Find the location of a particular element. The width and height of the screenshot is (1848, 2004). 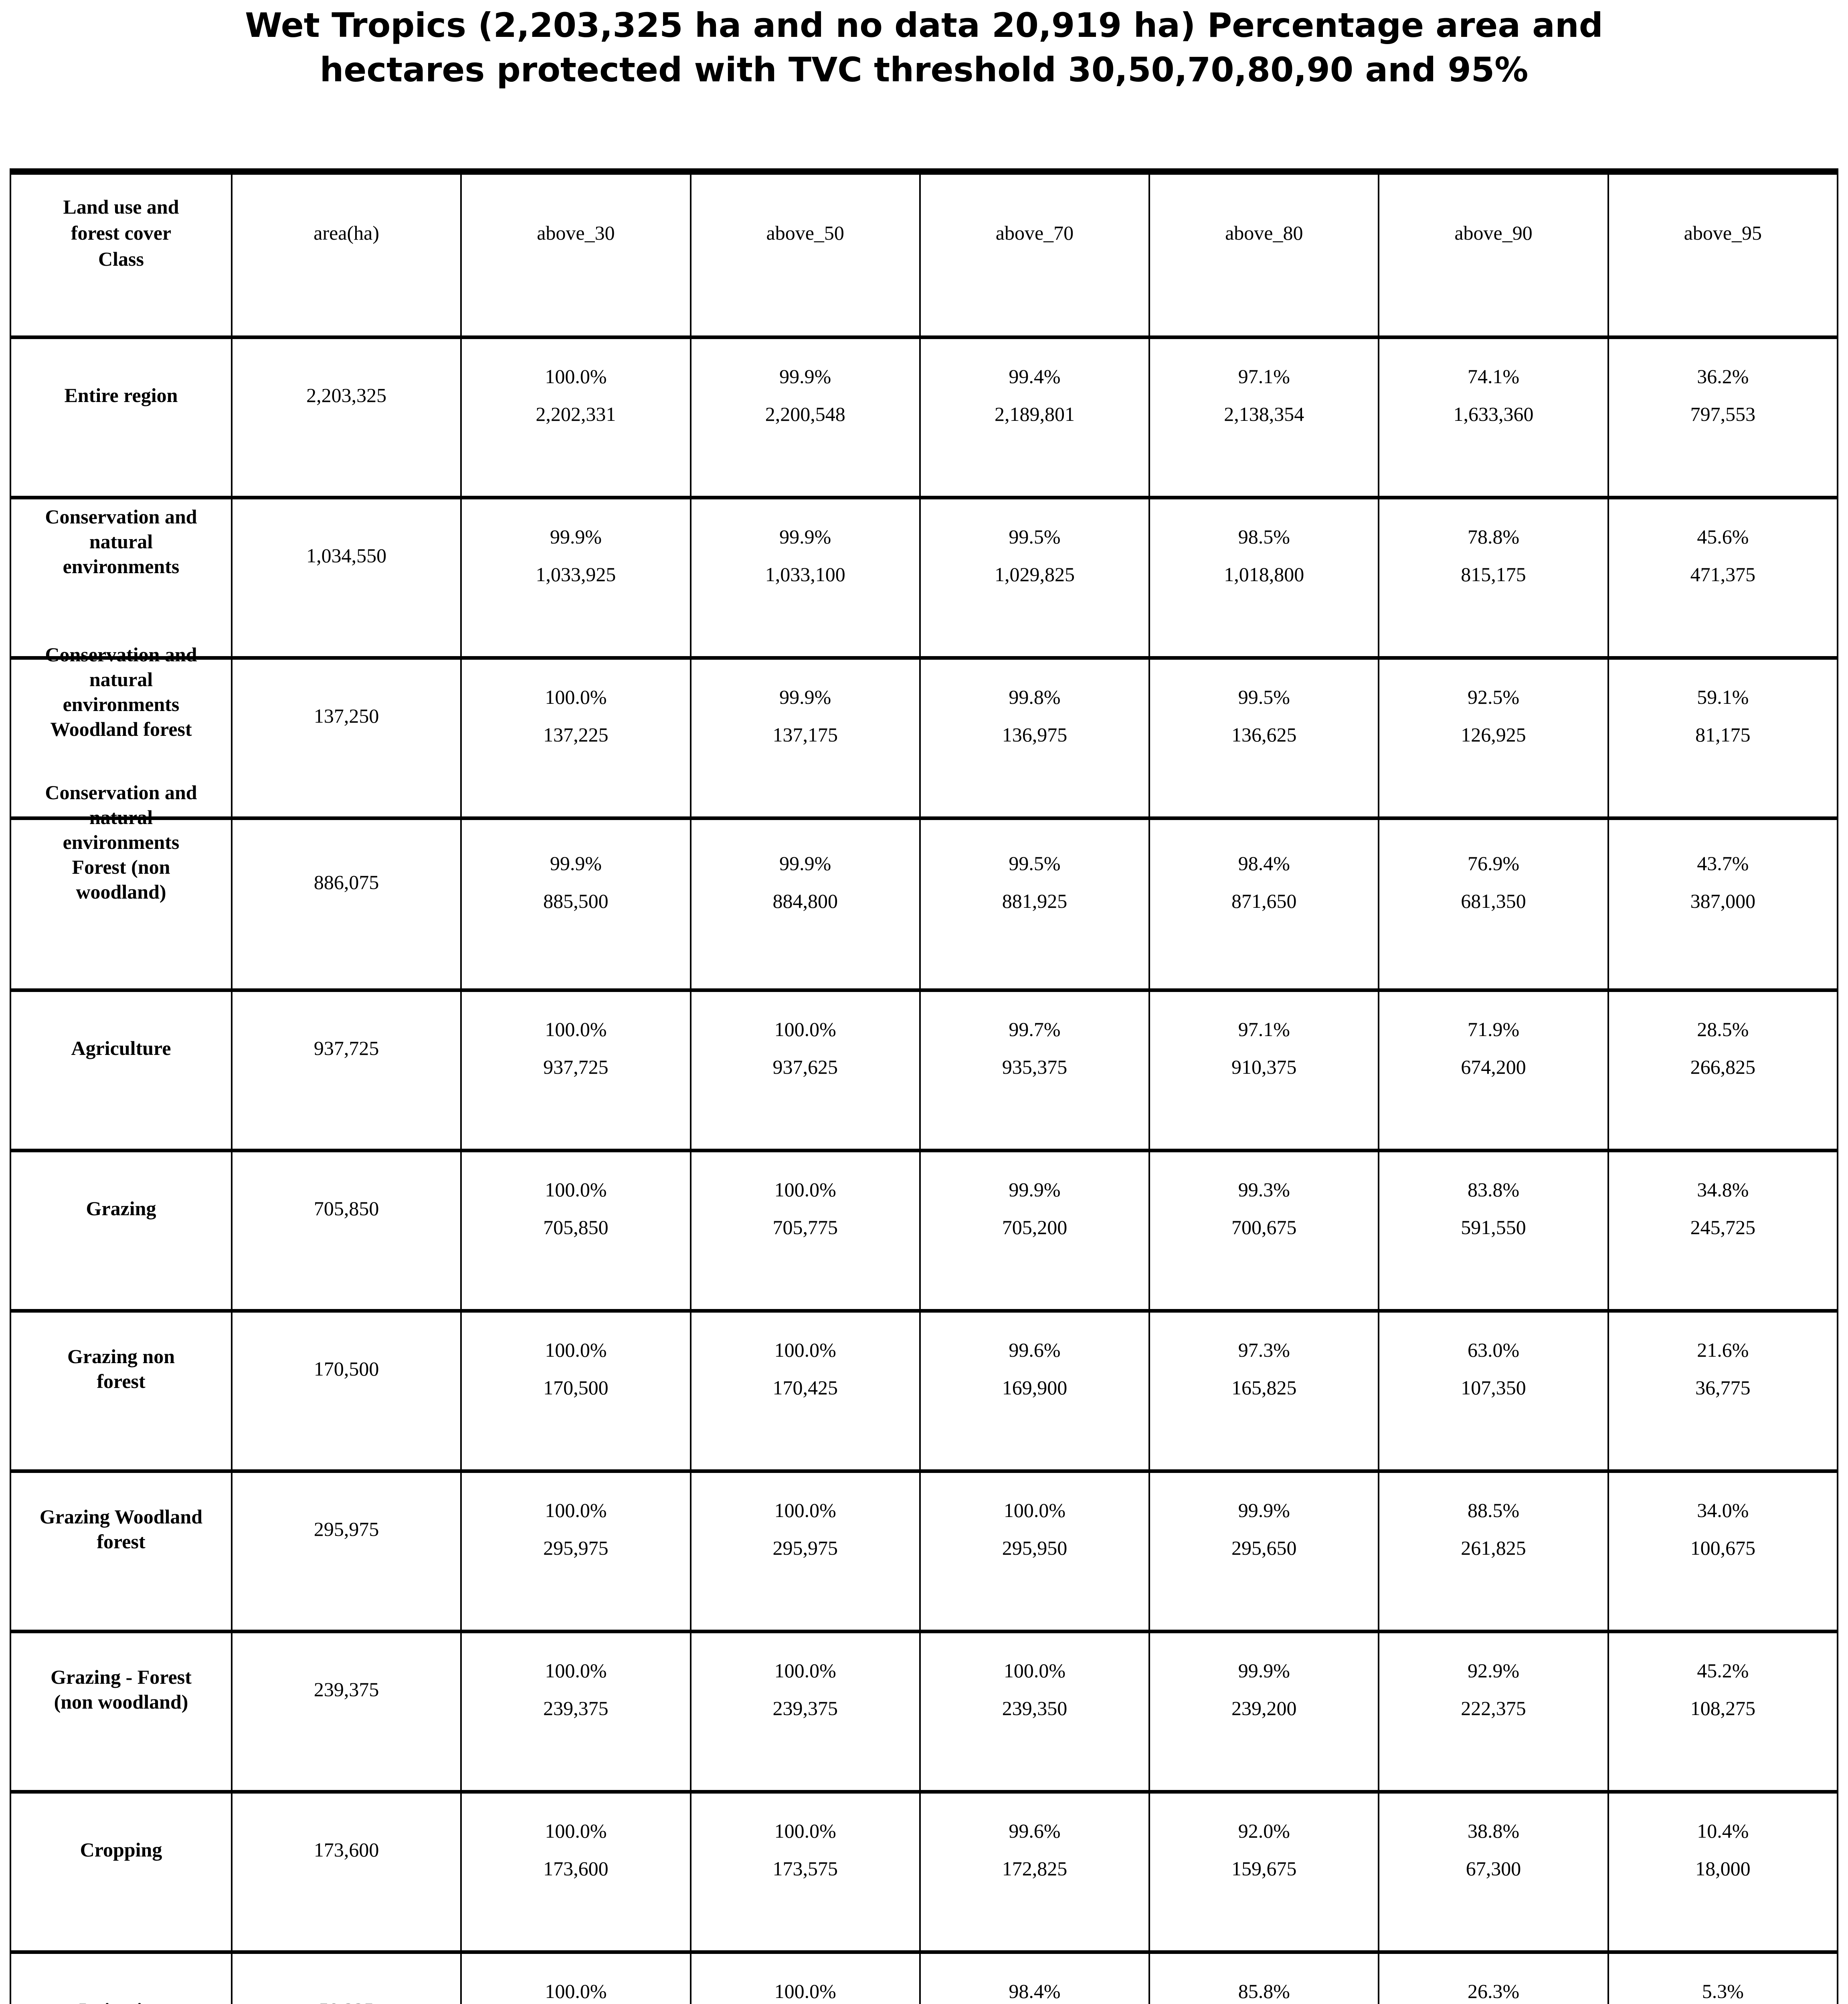

value-cell-above-90: 76.9% 681,350 is located at coordinates (1493, 904).